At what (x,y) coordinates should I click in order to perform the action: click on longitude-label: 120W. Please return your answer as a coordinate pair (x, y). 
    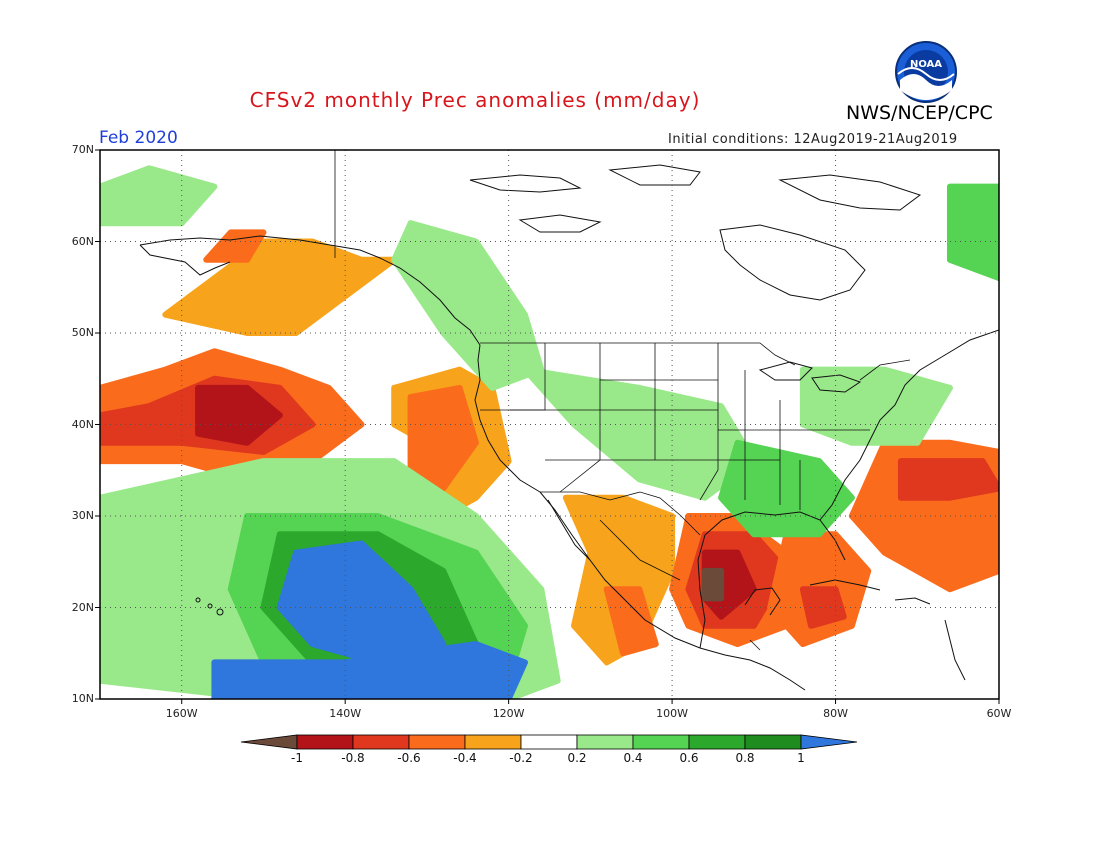
    Looking at the image, I should click on (508, 713).